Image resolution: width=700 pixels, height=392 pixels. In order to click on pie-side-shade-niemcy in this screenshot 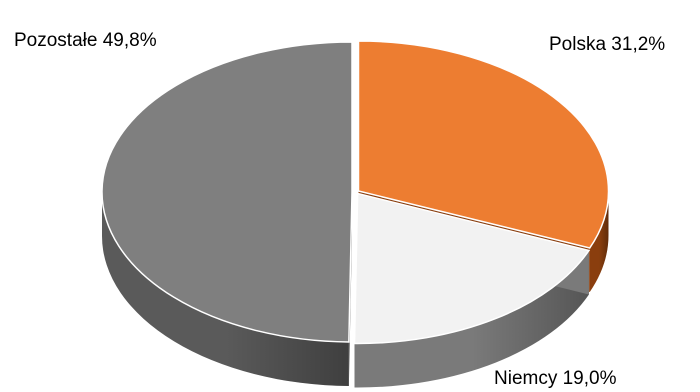, I will do `click(471, 319)`.